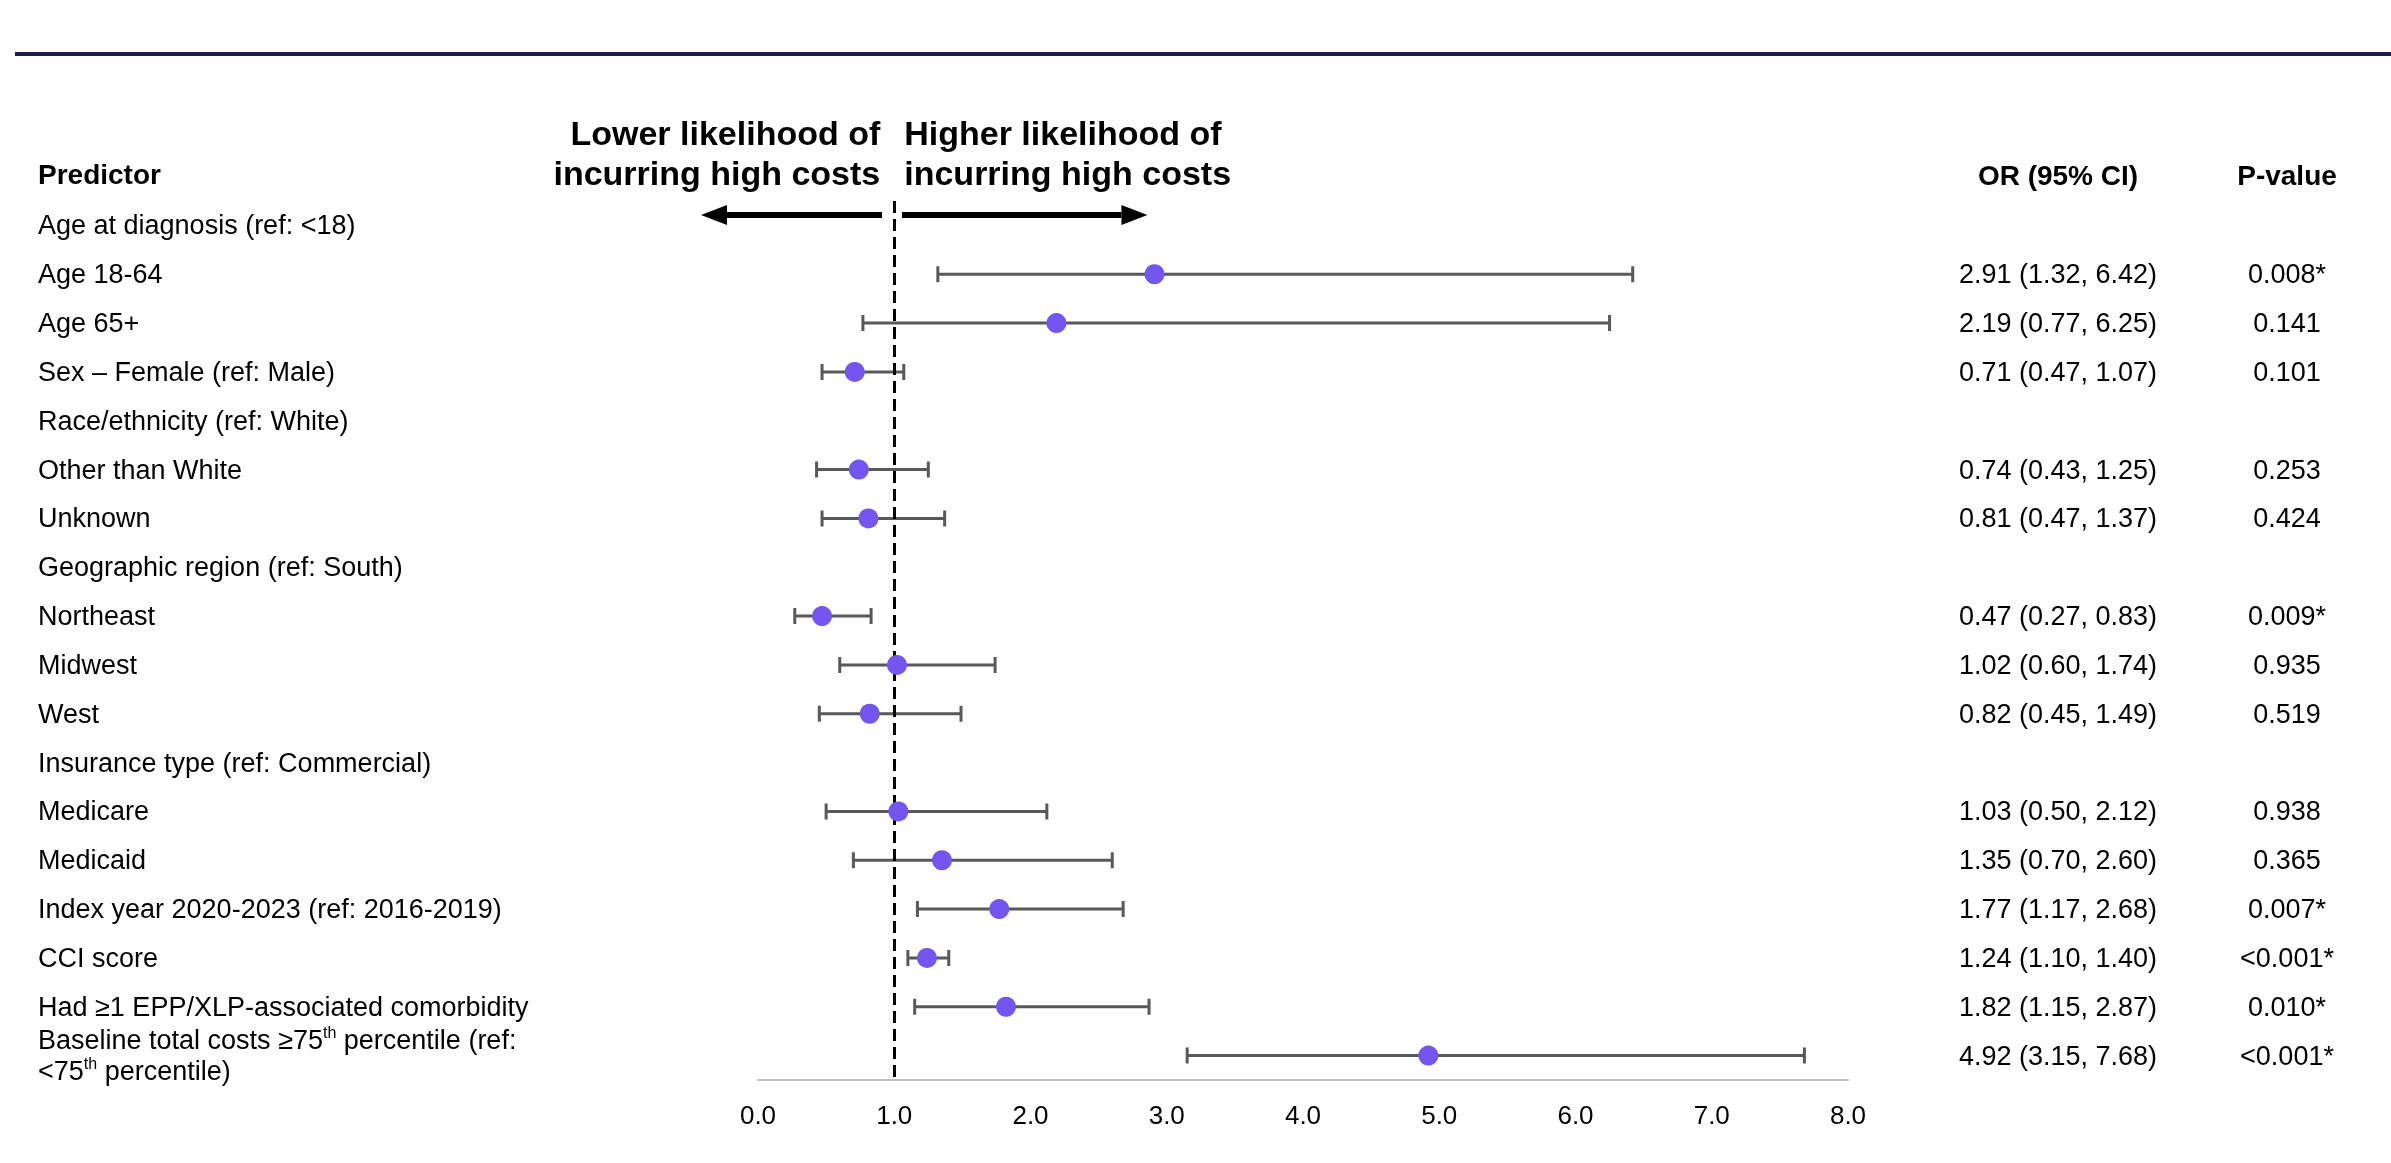 This screenshot has width=2391, height=1163. Describe the element at coordinates (2287, 1006) in the screenshot. I see `text: 0.010*` at that location.